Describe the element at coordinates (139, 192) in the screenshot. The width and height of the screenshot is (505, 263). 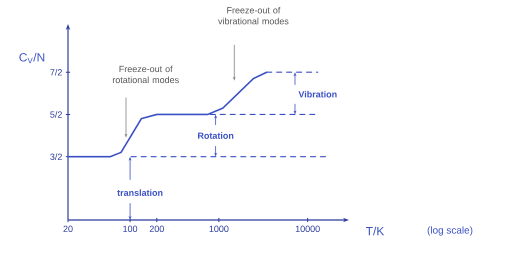
I see `annotation: translation` at that location.